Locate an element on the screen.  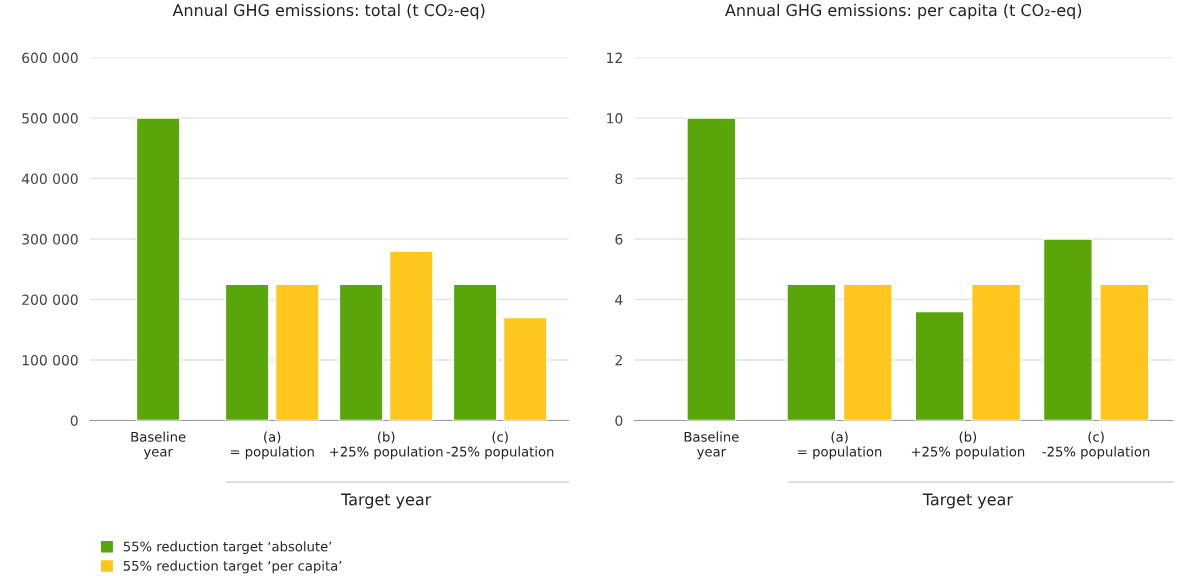
y-tick-label: 600 000 is located at coordinates (50, 58).